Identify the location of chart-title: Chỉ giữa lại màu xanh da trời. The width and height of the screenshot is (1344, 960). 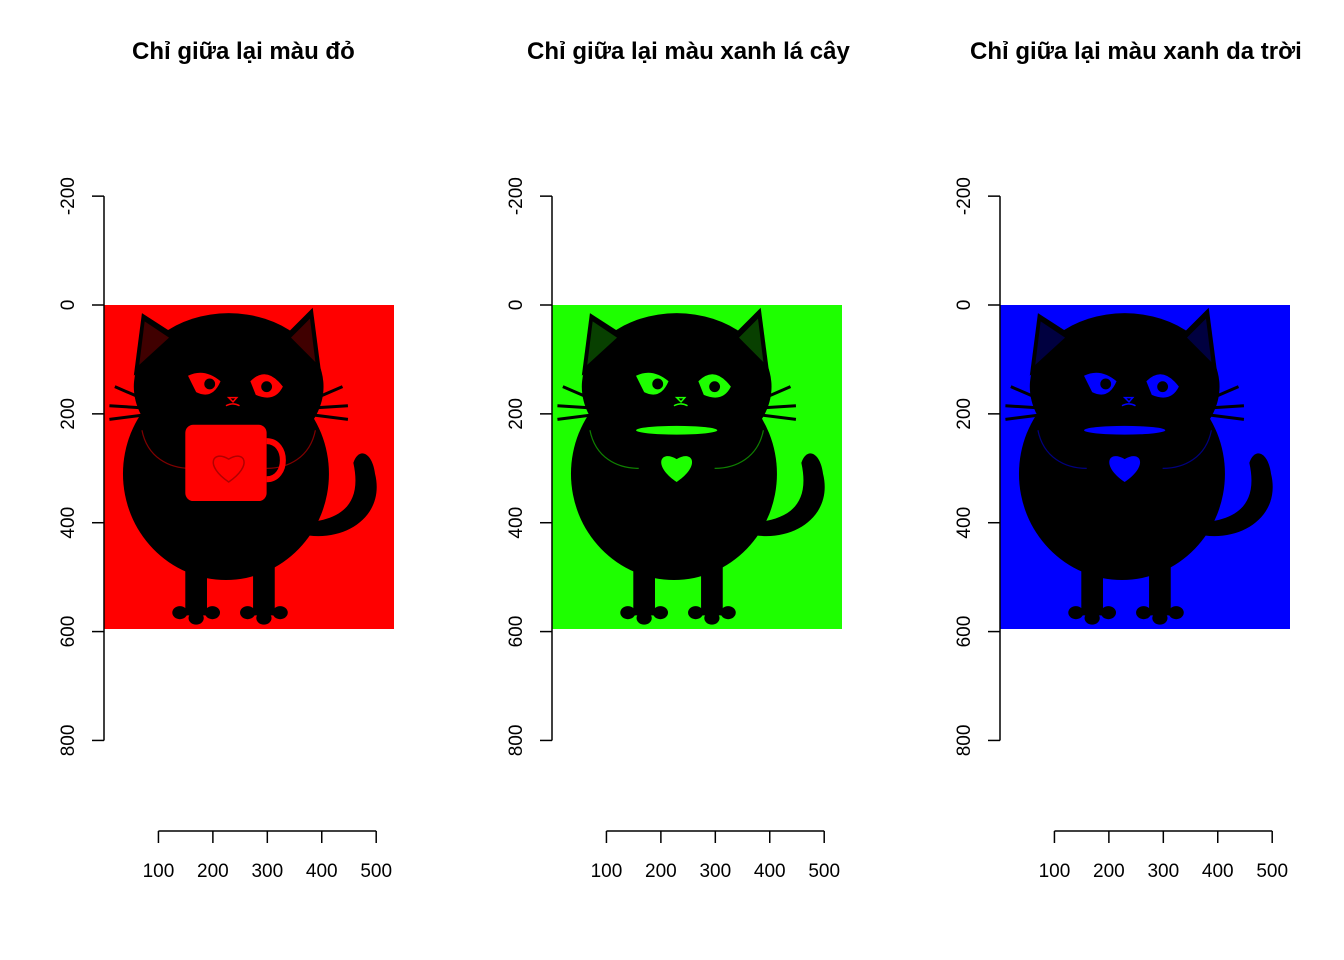
(1136, 51).